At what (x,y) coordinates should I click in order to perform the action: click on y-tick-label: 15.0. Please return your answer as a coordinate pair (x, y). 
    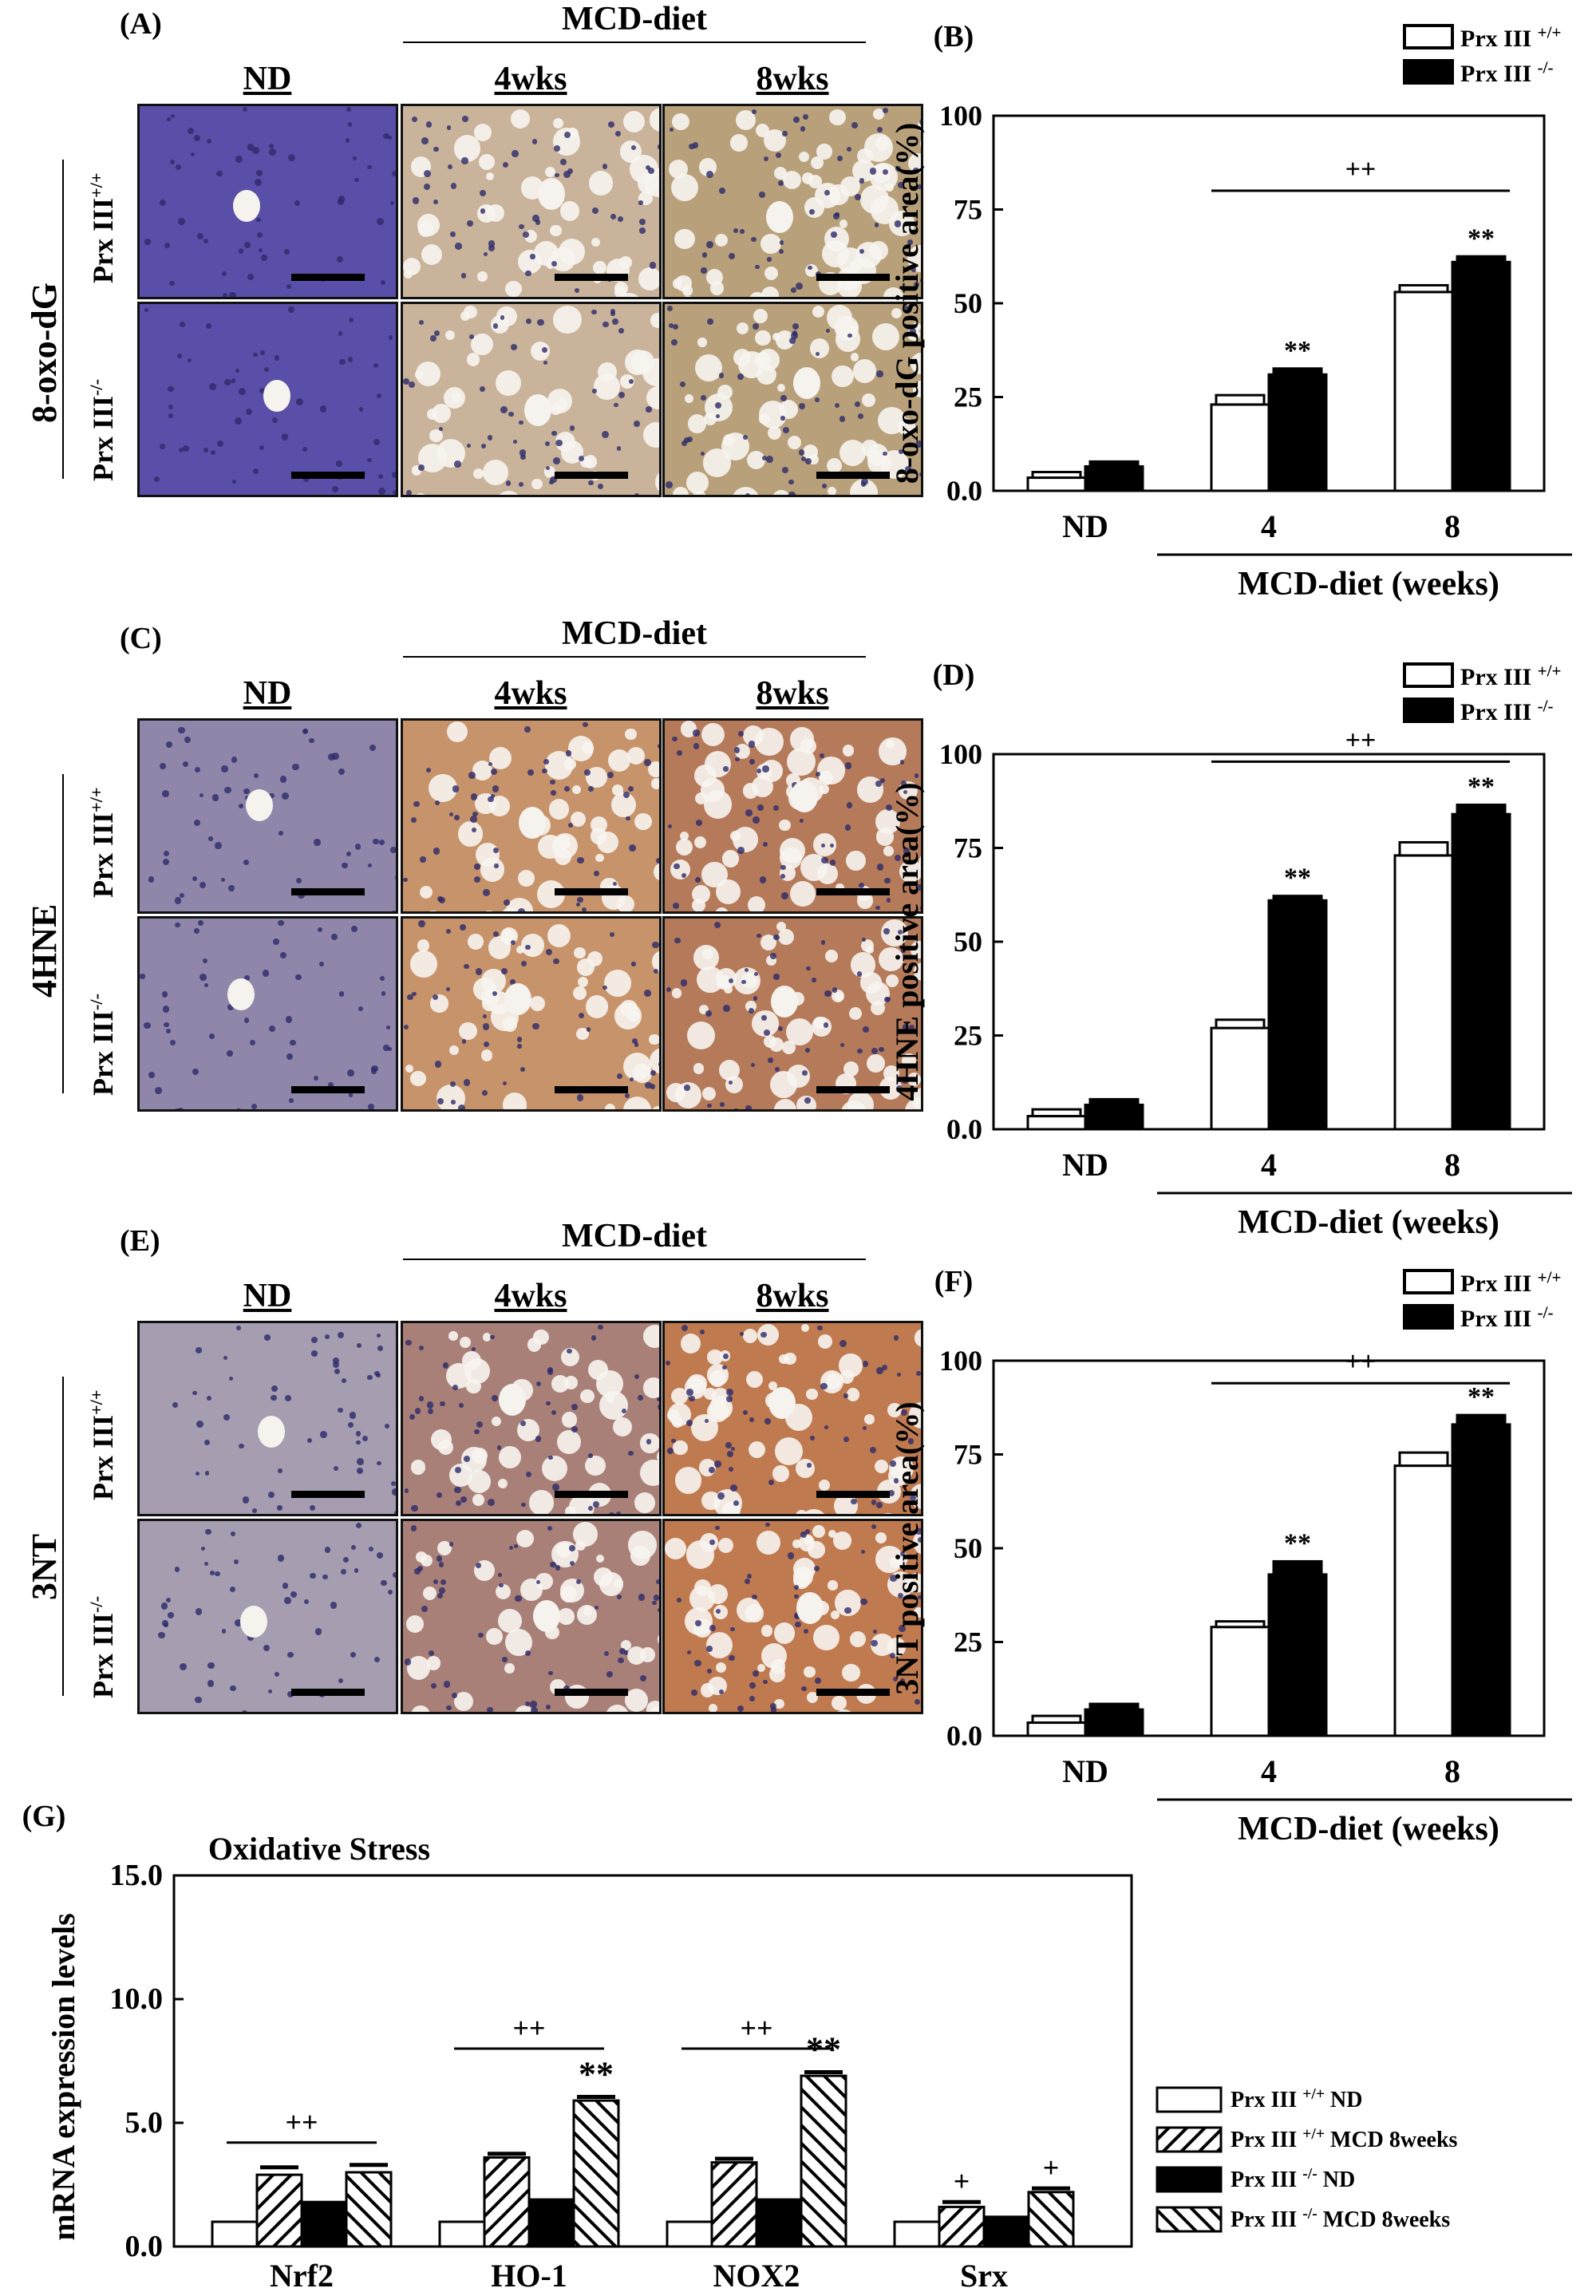
    Looking at the image, I should click on (137, 1875).